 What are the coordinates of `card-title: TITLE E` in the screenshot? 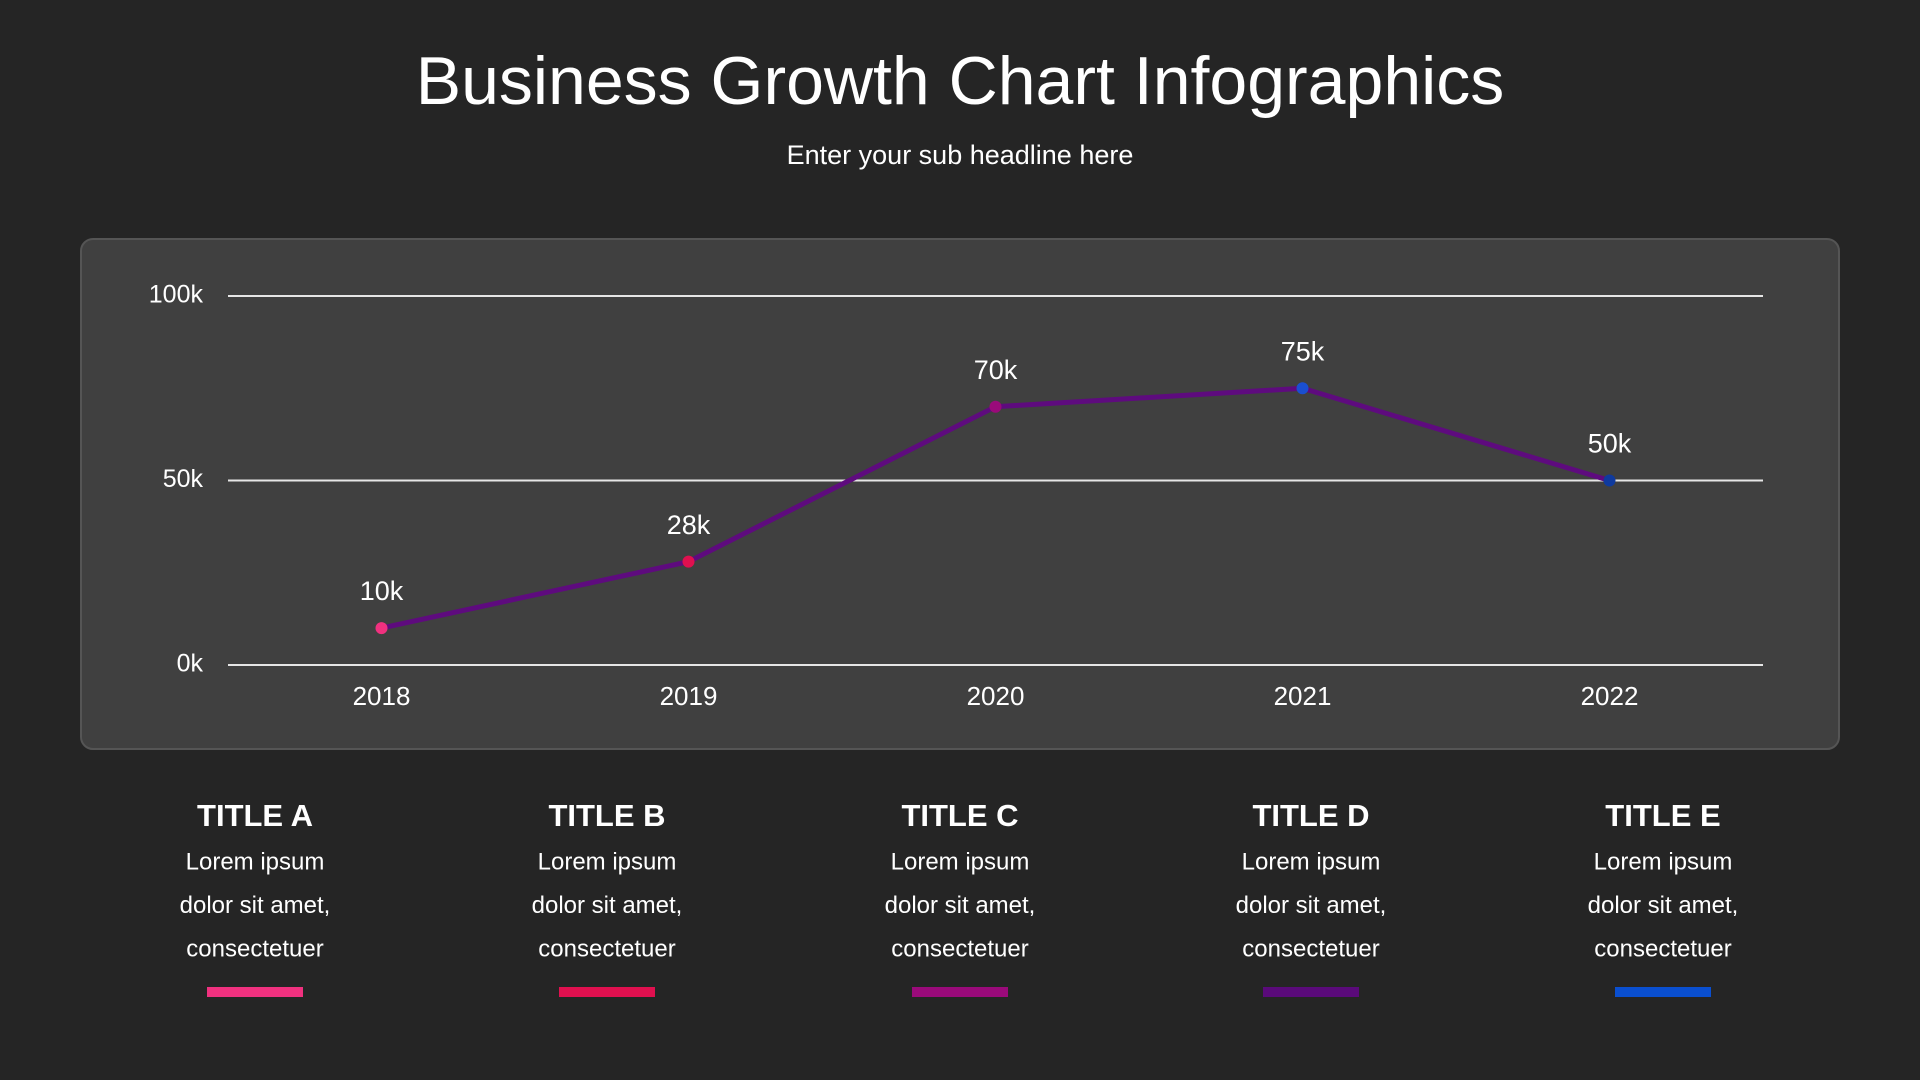 It's located at (1662, 815).